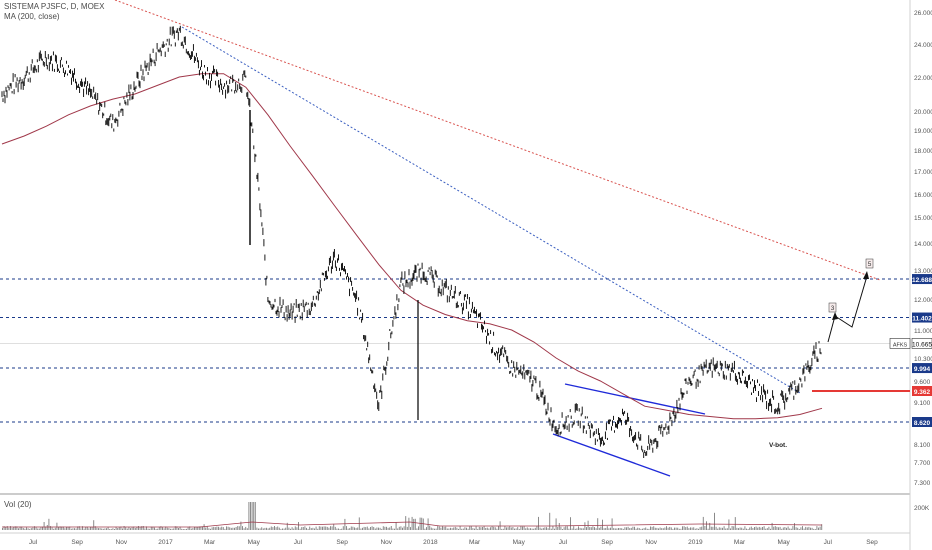 The height and width of the screenshot is (550, 932). I want to click on time-tick: Jul, so click(563, 542).